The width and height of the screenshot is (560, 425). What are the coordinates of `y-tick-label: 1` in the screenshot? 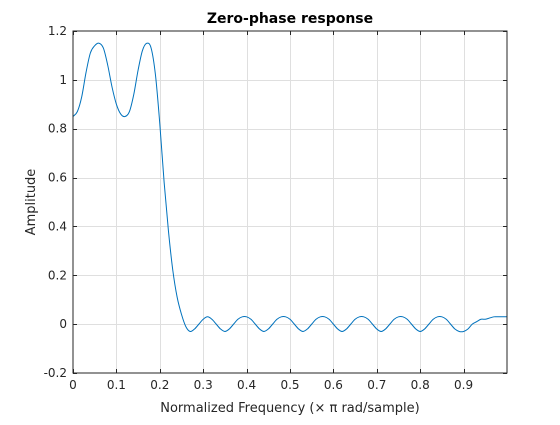 It's located at (63, 80).